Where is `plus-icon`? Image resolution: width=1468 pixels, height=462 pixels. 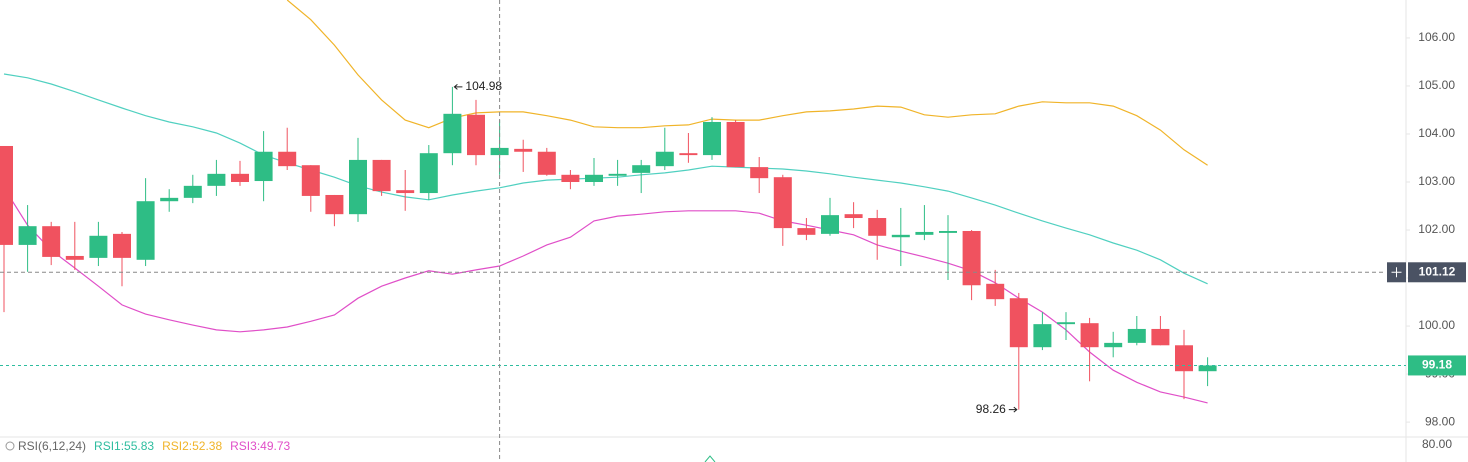
plus-icon is located at coordinates (1396, 272).